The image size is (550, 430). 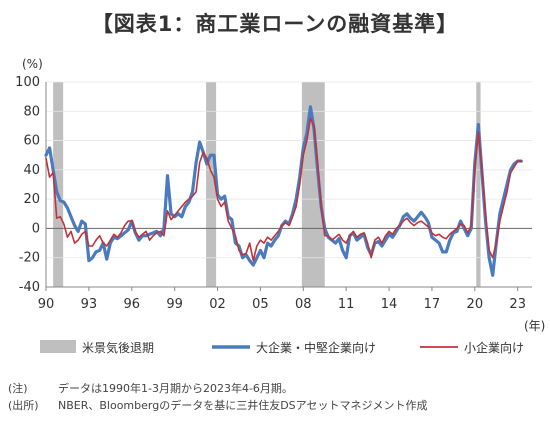 I want to click on note-text: データは1990年1-3月期から2023年4-6月期。, so click(x=175, y=388).